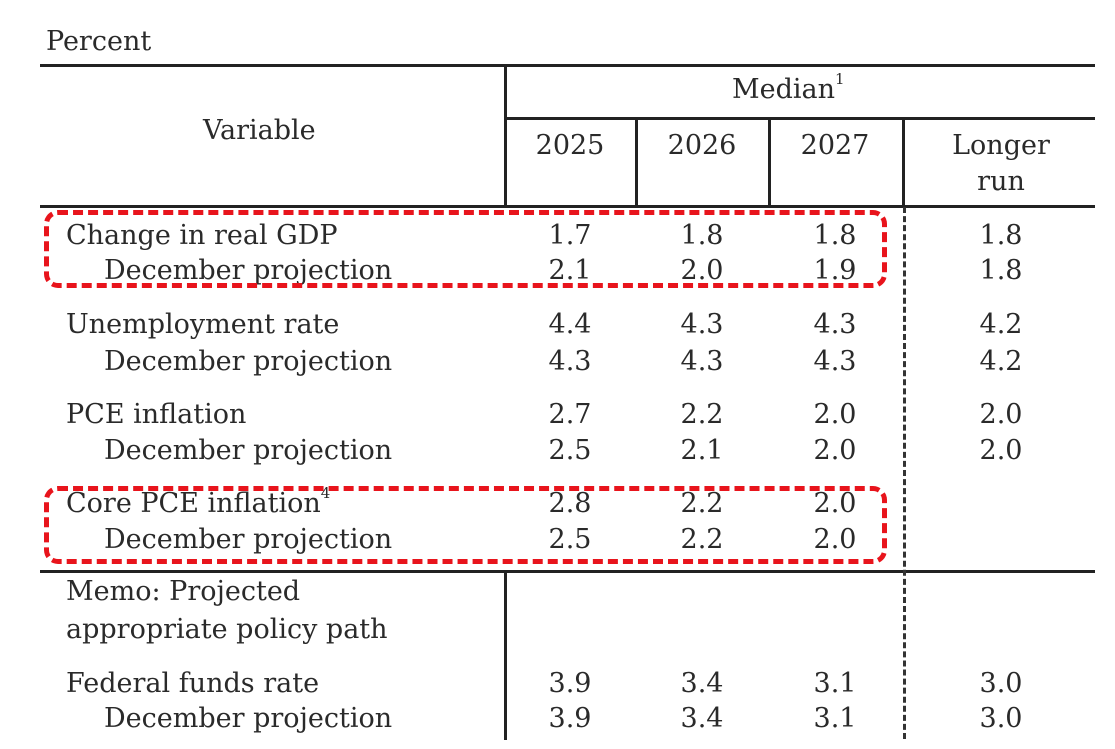 The height and width of the screenshot is (749, 1115). Describe the element at coordinates (248, 270) in the screenshot. I see `row-label-gdp-december: December projection` at that location.